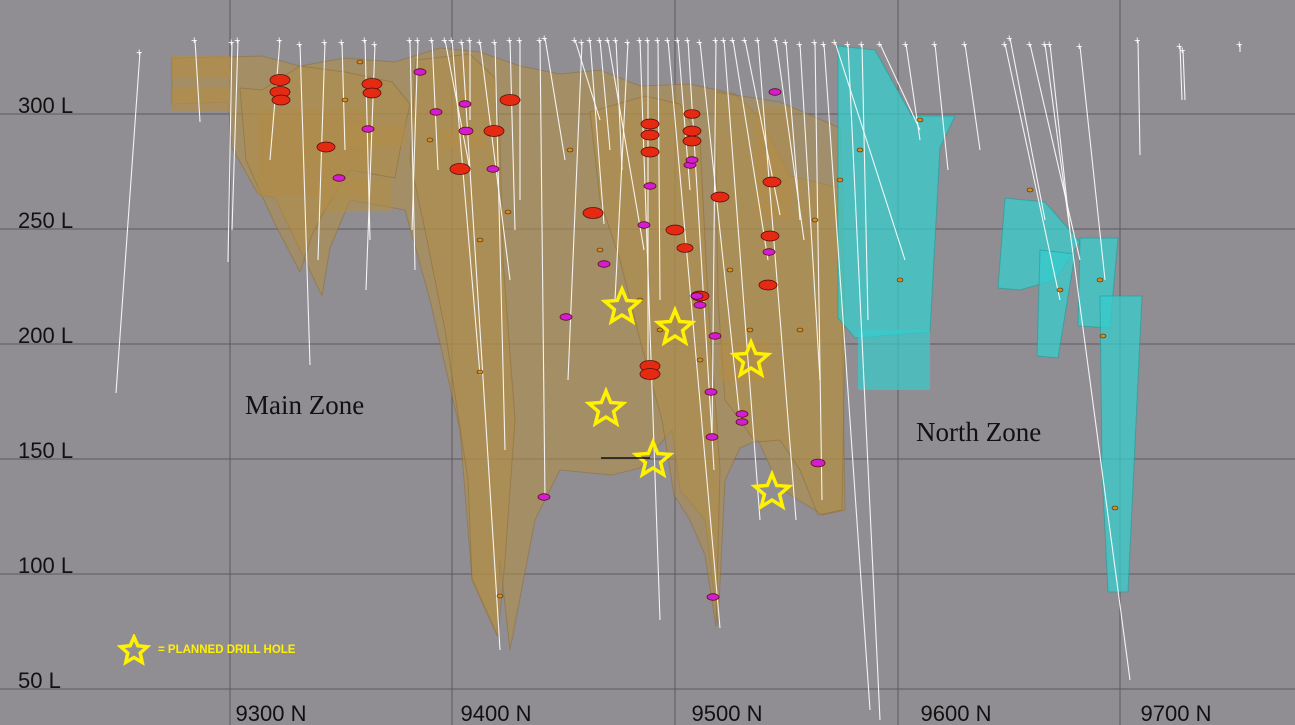 The image size is (1295, 725). What do you see at coordinates (227, 650) in the screenshot?
I see `legend-label: = PLANNED DRILL HOLE` at bounding box center [227, 650].